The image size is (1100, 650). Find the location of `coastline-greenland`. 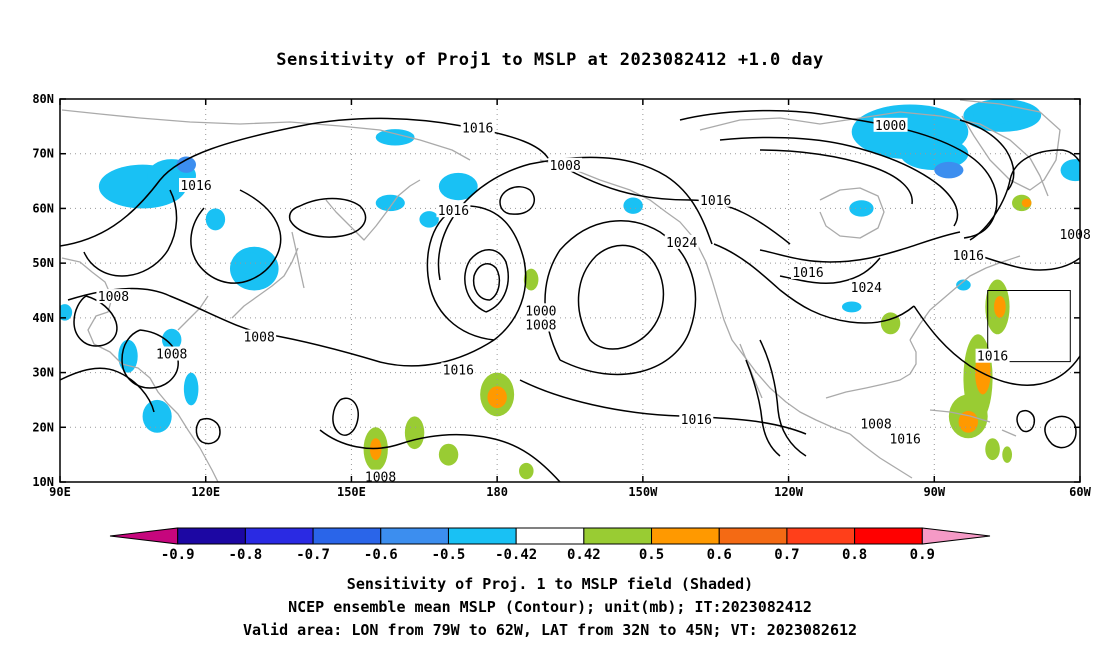

coastline-greenland is located at coordinates (1010, 145).